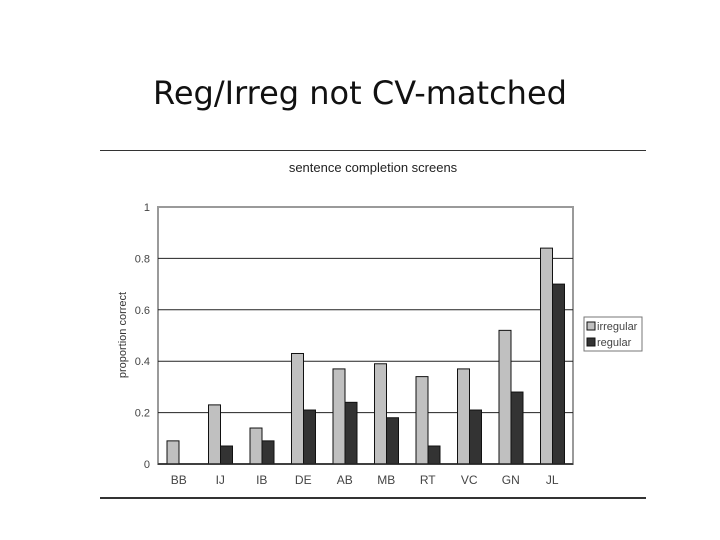  What do you see at coordinates (142, 414) in the screenshot?
I see `y-tick-label: 0.2` at bounding box center [142, 414].